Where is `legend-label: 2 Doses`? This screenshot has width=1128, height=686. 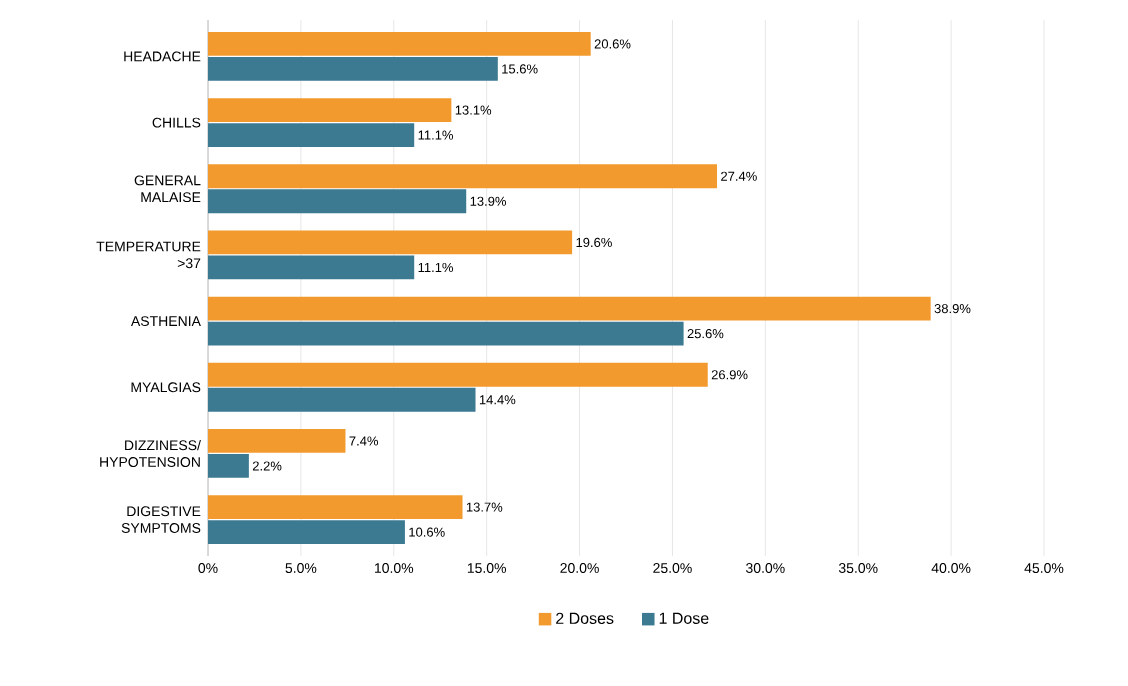
legend-label: 2 Doses is located at coordinates (585, 618).